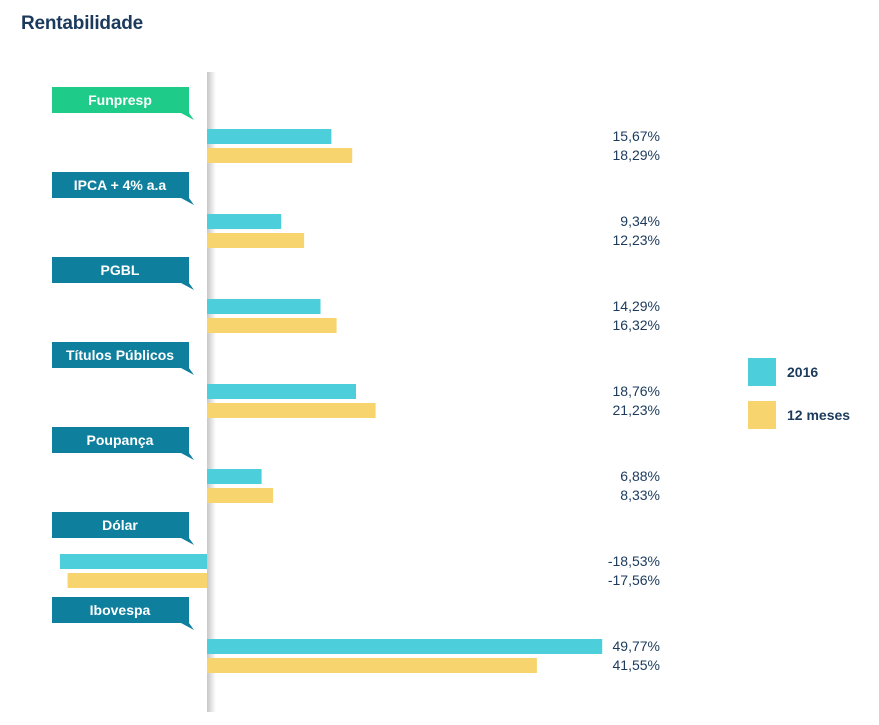  What do you see at coordinates (762, 415) in the screenshot?
I see `legend-swatch-12-meses` at bounding box center [762, 415].